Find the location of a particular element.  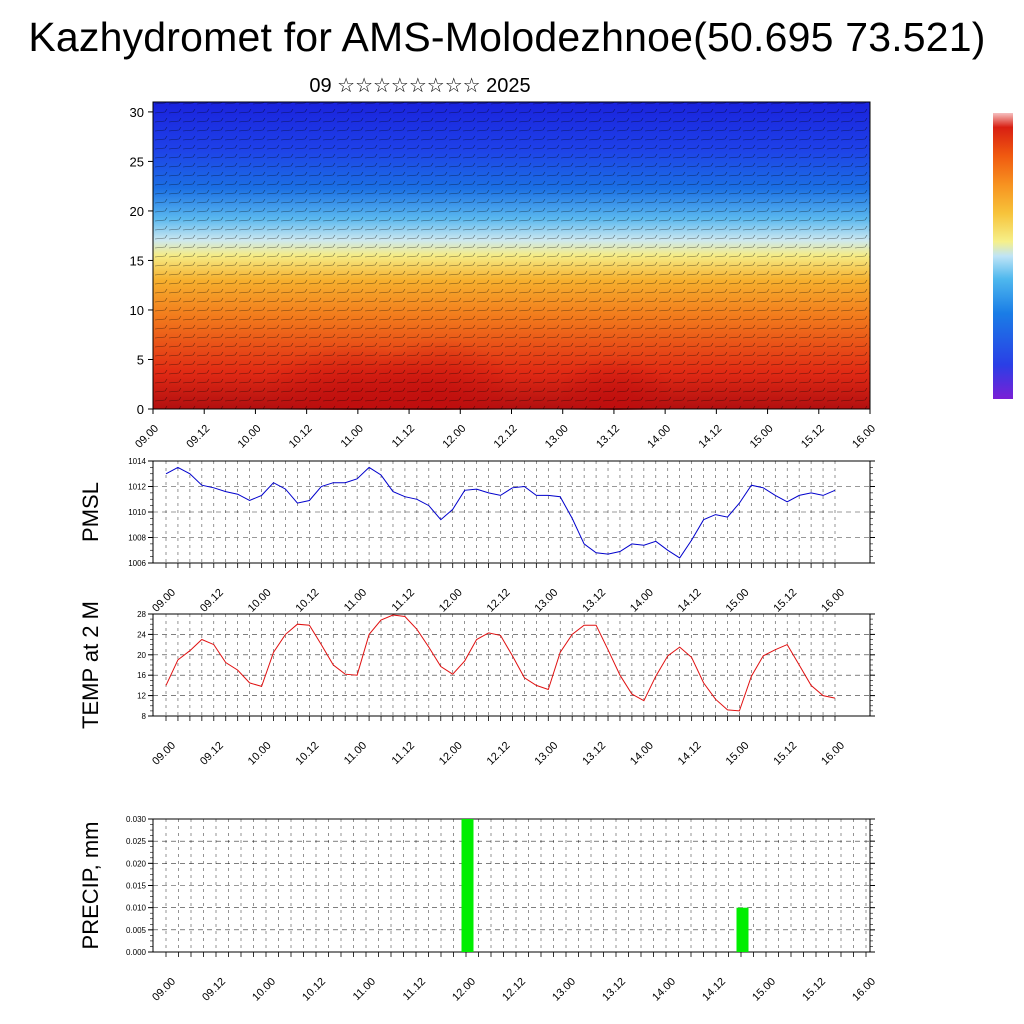

panel-ytick-label: 0.020 is located at coordinates (136, 863).